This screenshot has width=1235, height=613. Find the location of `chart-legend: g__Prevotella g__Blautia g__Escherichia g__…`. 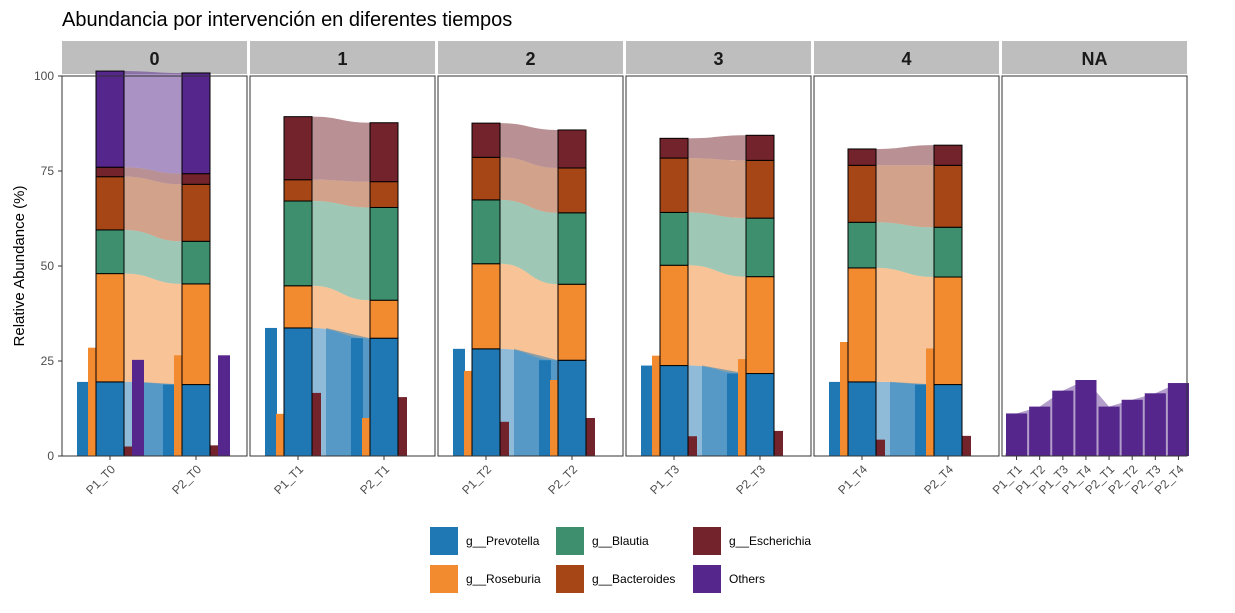

chart-legend: g__Prevotella g__Blautia g__Escherichia g__… is located at coordinates (640, 561).